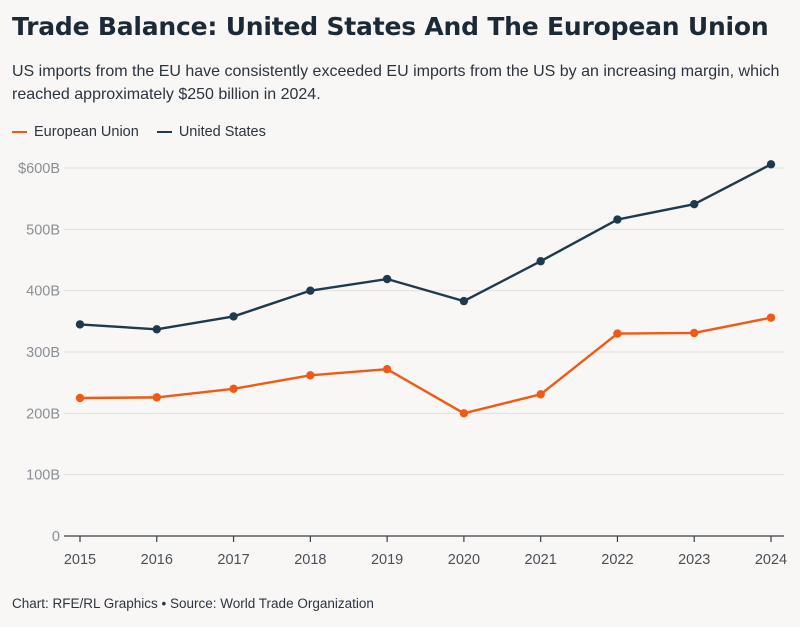 The height and width of the screenshot is (627, 800). I want to click on y-tick-label: 500B, so click(43, 230).